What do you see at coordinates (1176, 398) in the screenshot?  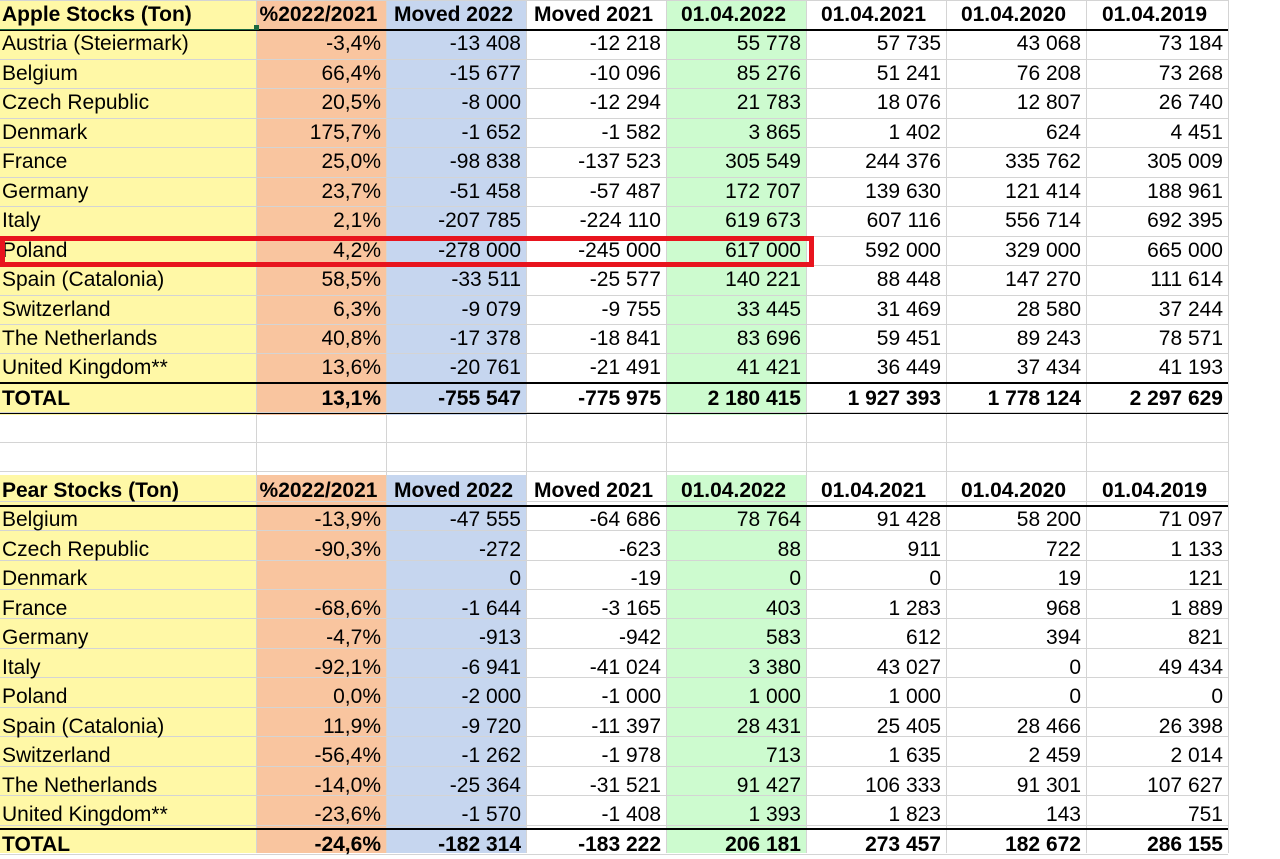 I see `total-stock-apr-2019: 2 297 629` at bounding box center [1176, 398].